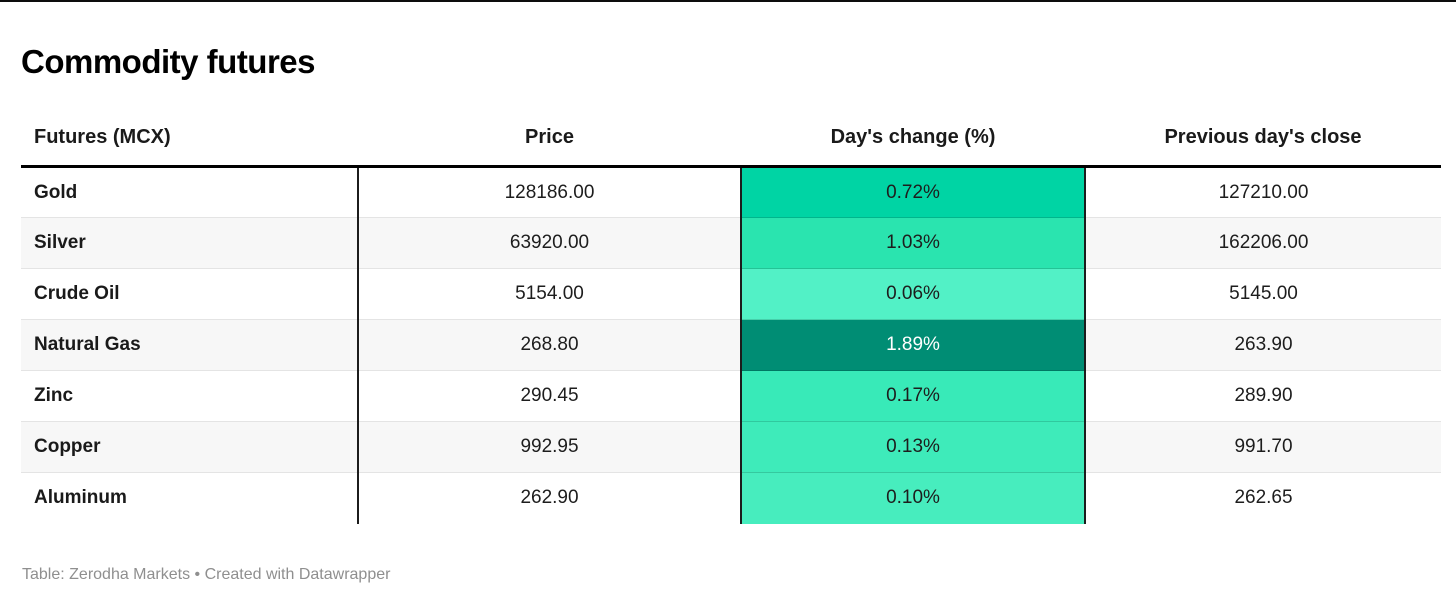 The width and height of the screenshot is (1456, 609). Describe the element at coordinates (913, 139) in the screenshot. I see `column-header-days-change: Day's change (%)` at that location.